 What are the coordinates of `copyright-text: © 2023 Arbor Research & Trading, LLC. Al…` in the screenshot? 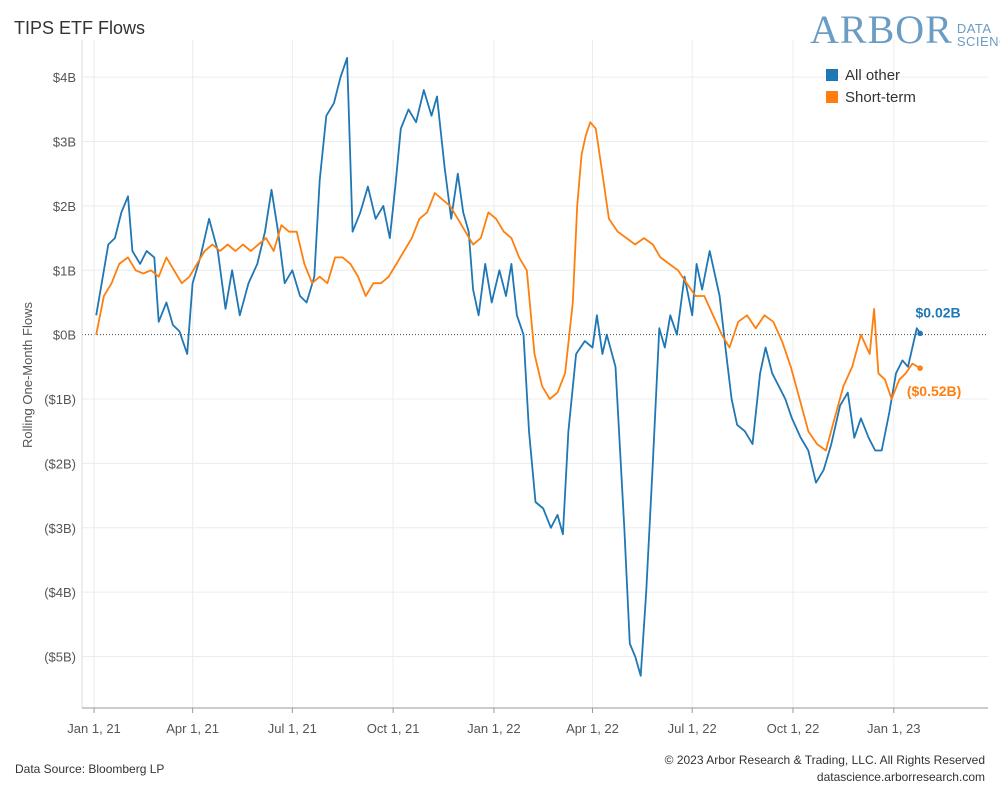 It's located at (824, 760).